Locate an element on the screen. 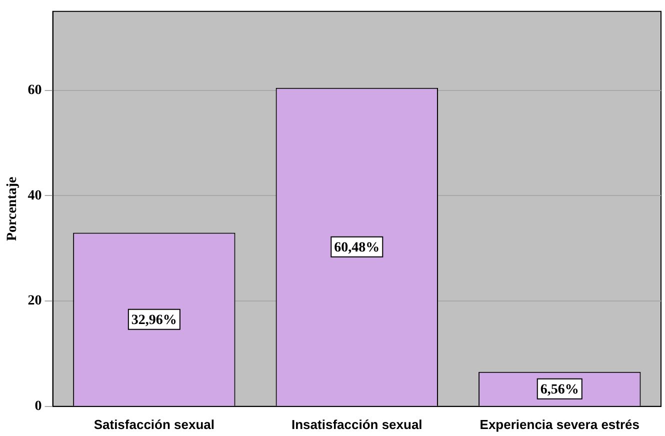  y-tick-label: 60 is located at coordinates (35, 90).